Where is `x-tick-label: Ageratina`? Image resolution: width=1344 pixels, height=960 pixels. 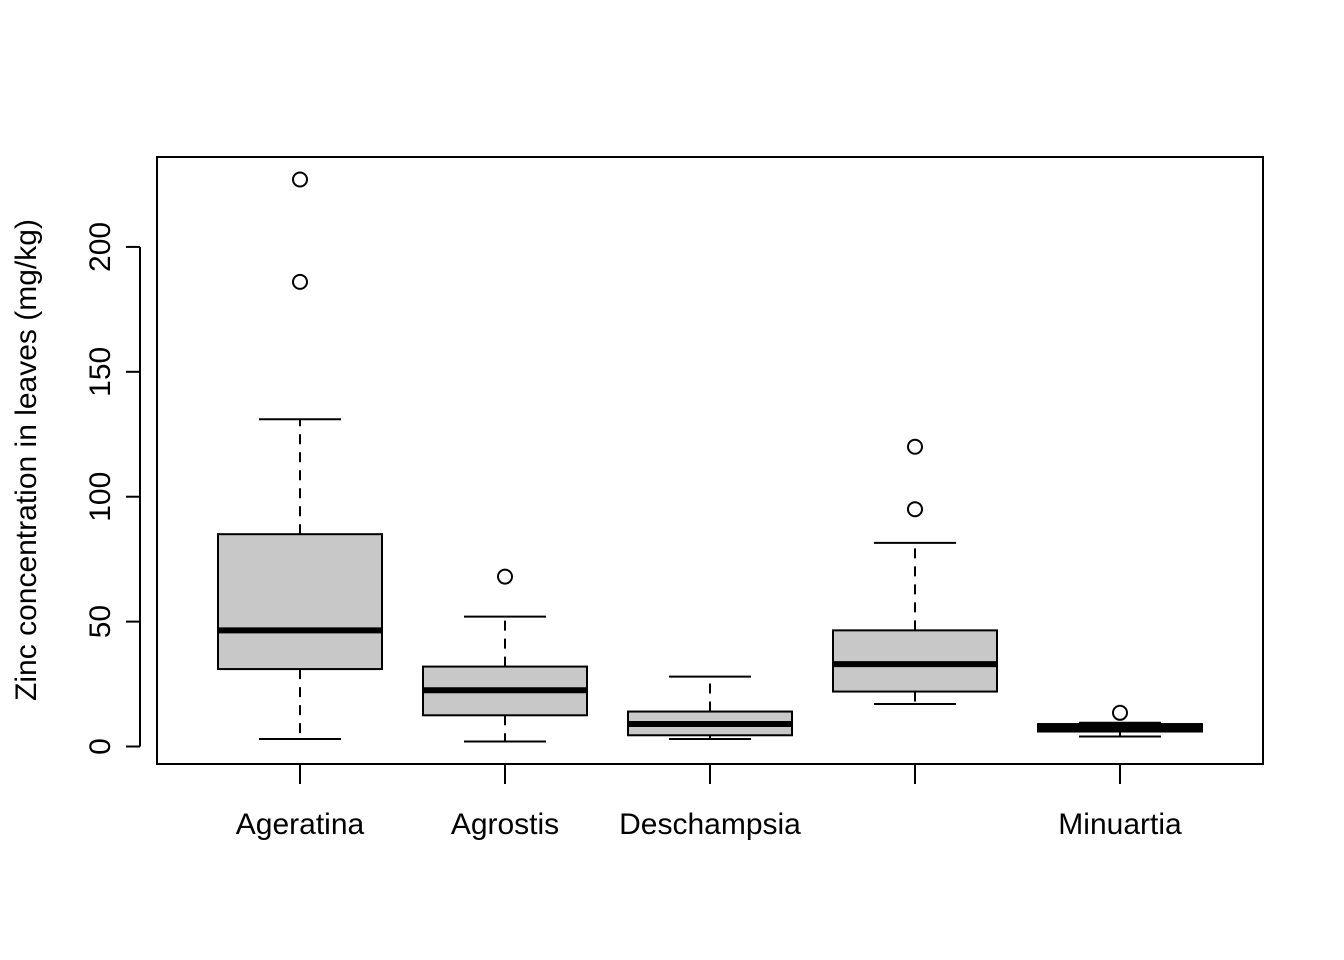 x-tick-label: Ageratina is located at coordinates (300, 824).